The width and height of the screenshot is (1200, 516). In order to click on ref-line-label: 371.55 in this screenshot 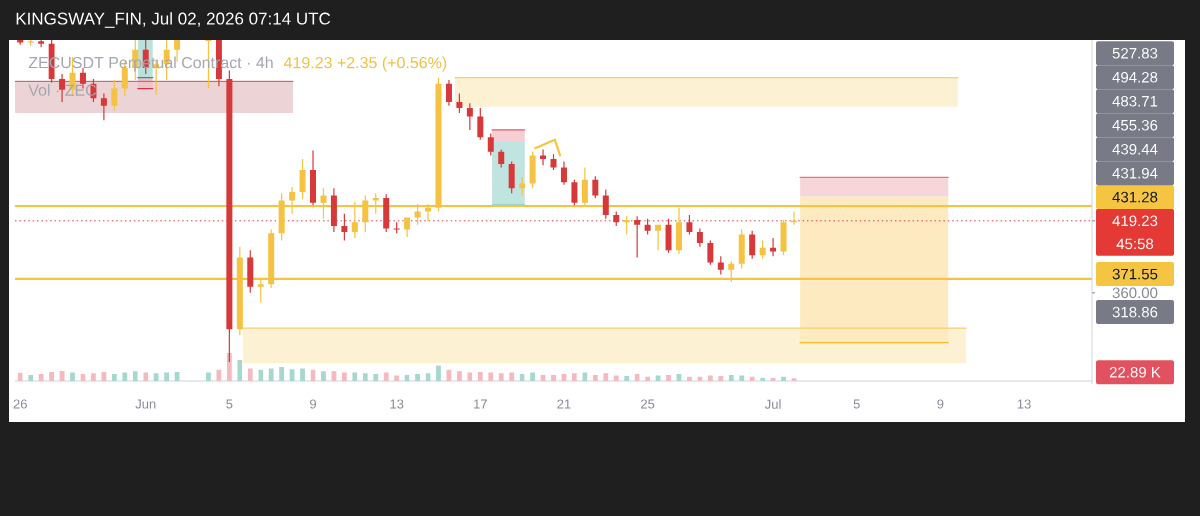, I will do `click(1135, 274)`.